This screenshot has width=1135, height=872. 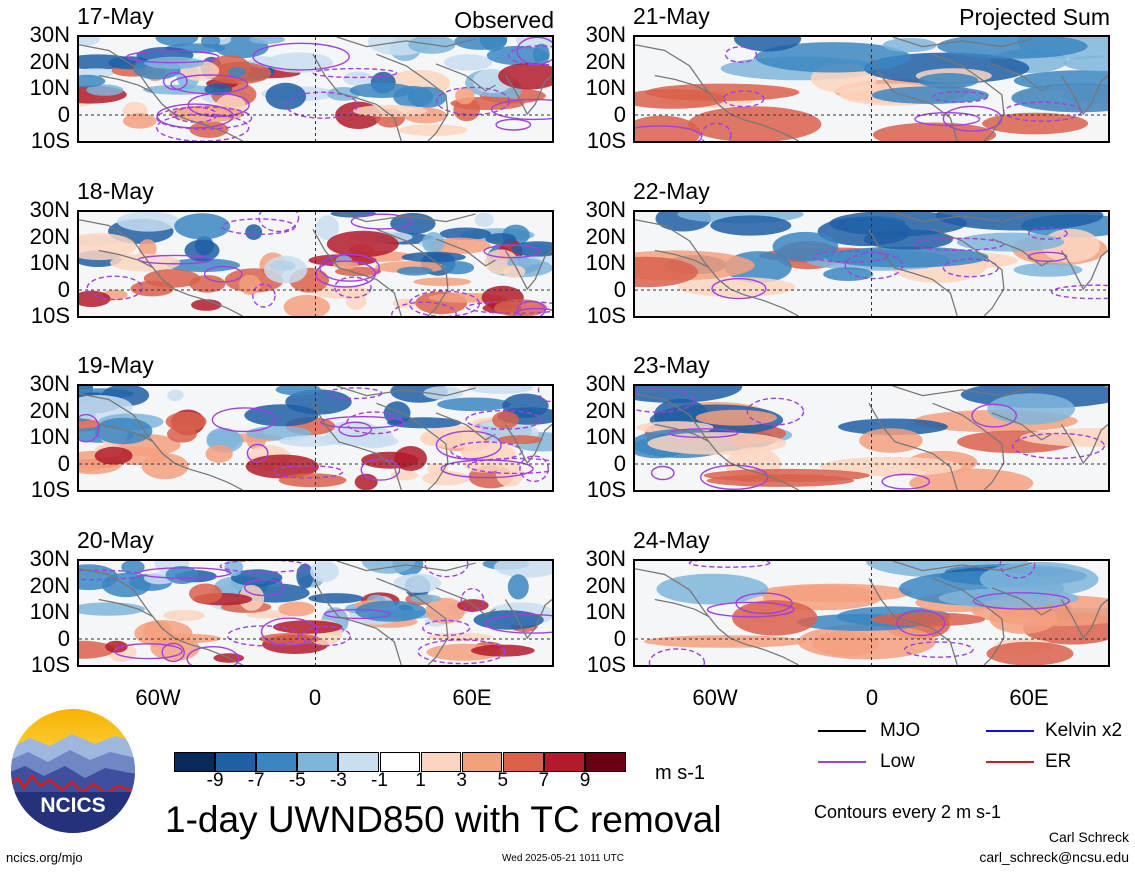 I want to click on legend-er-line, so click(x=1010, y=762).